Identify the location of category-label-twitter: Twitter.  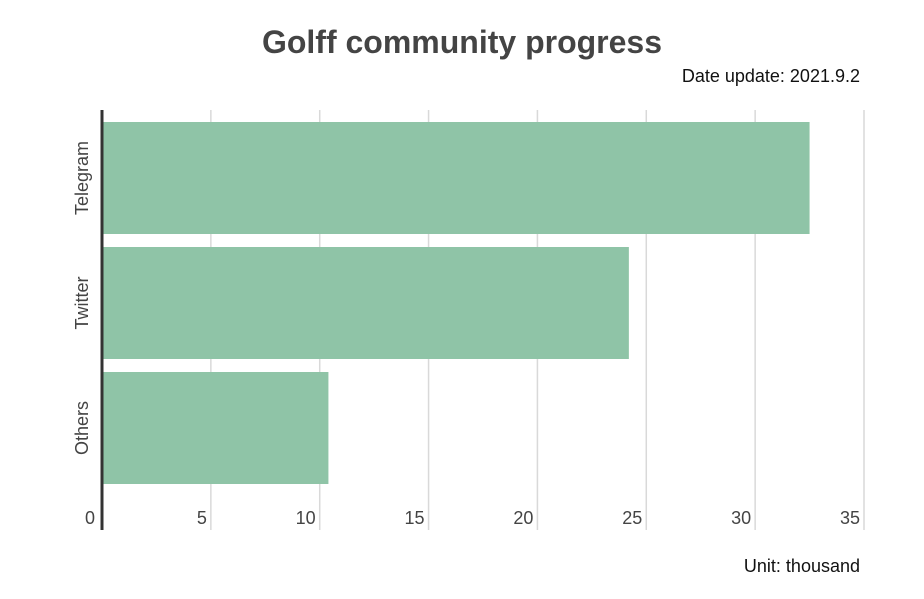
(82, 302).